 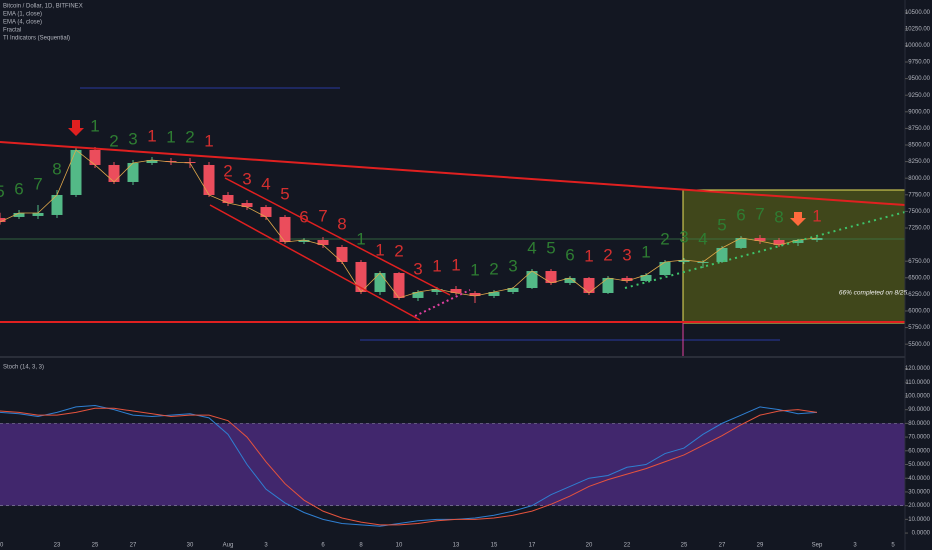 I want to click on x-tick-label: 22, so click(x=627, y=546).